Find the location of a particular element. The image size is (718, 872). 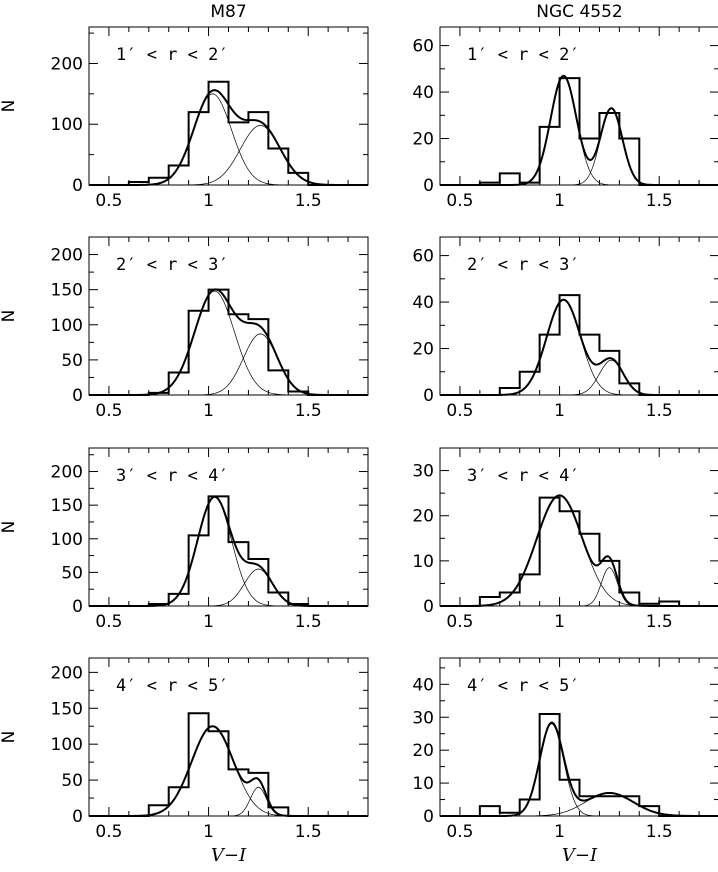

panel-1: 0.5 1 1.5 0 100 200 N M87 1′ < r < 2′ is located at coordinates (184, 106).